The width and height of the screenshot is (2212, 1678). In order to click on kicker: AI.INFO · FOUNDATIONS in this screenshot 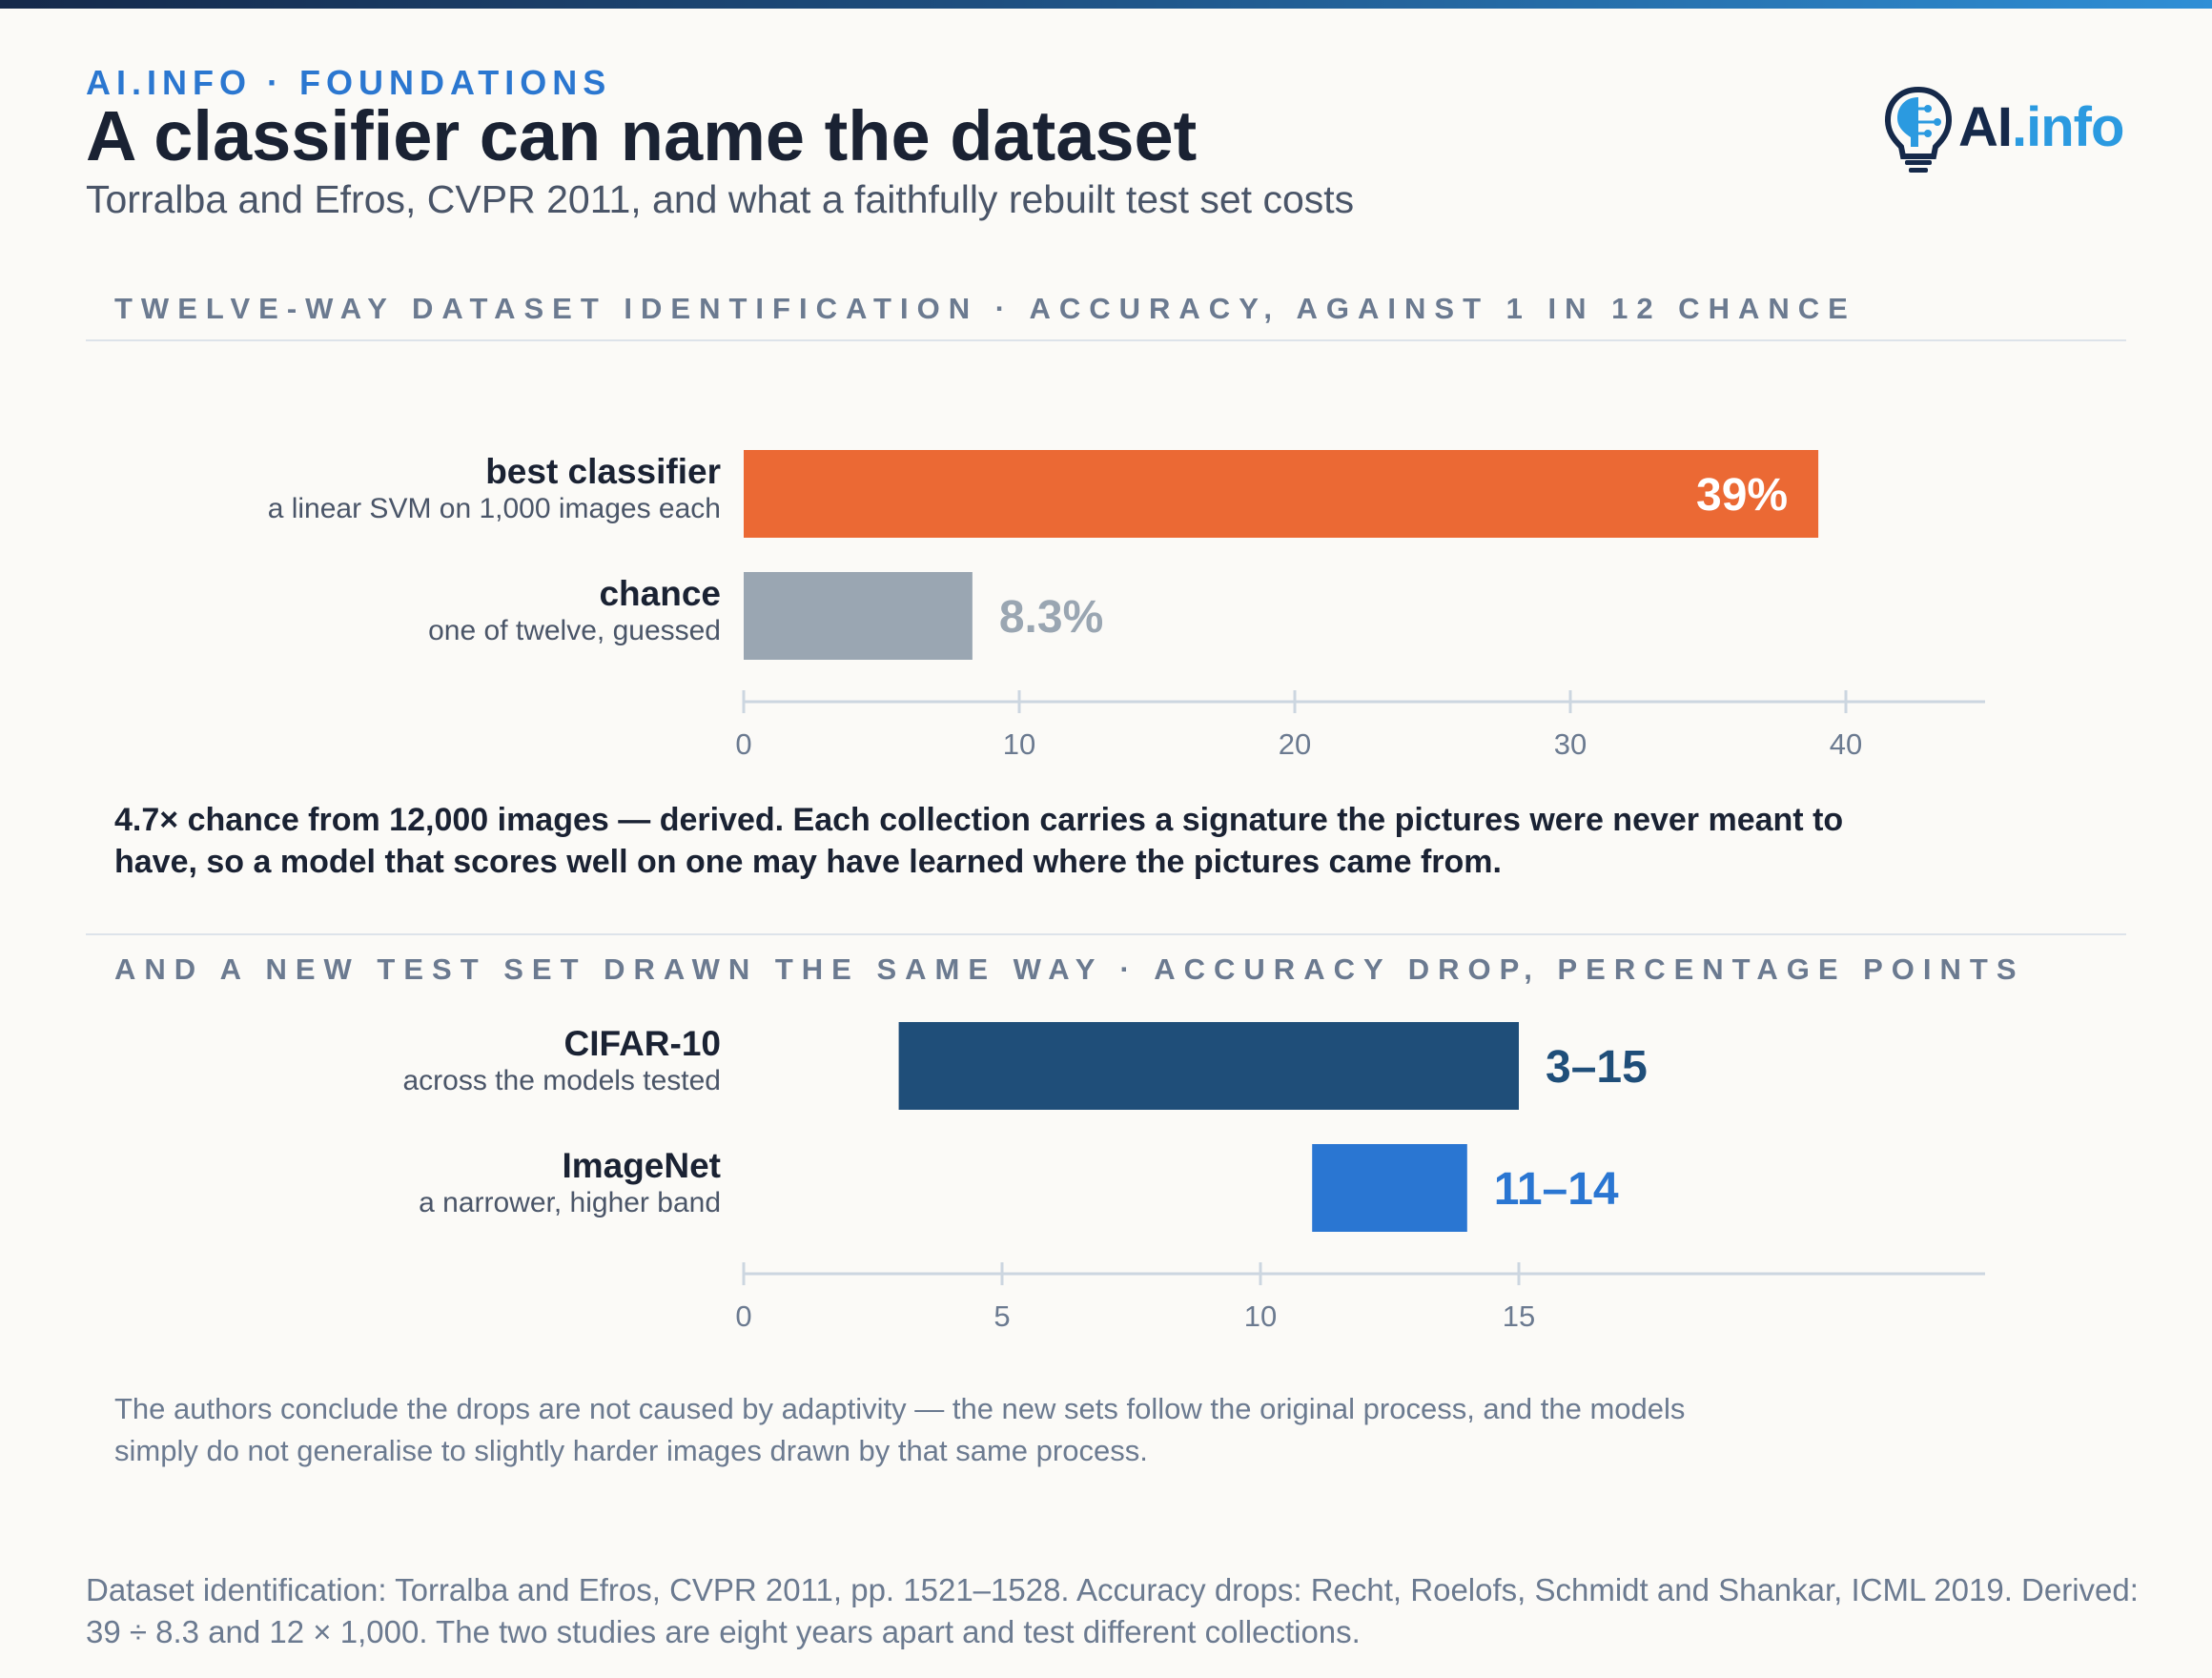, I will do `click(349, 82)`.